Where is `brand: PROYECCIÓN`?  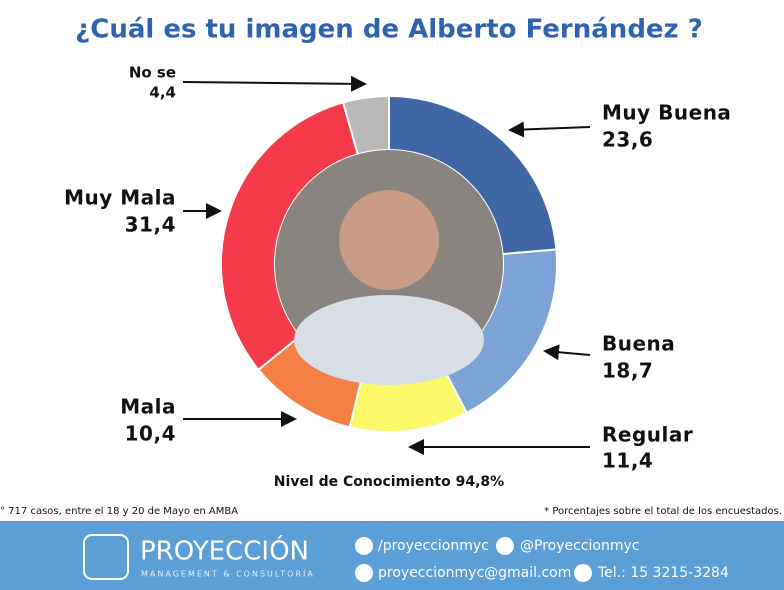 brand: PROYECCIÓN is located at coordinates (224, 551).